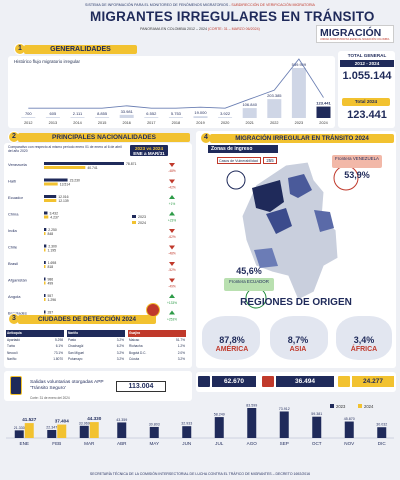 This screenshot has height=480, width=400. I want to click on region-america-name: AMÉRICA, so click(232, 349).